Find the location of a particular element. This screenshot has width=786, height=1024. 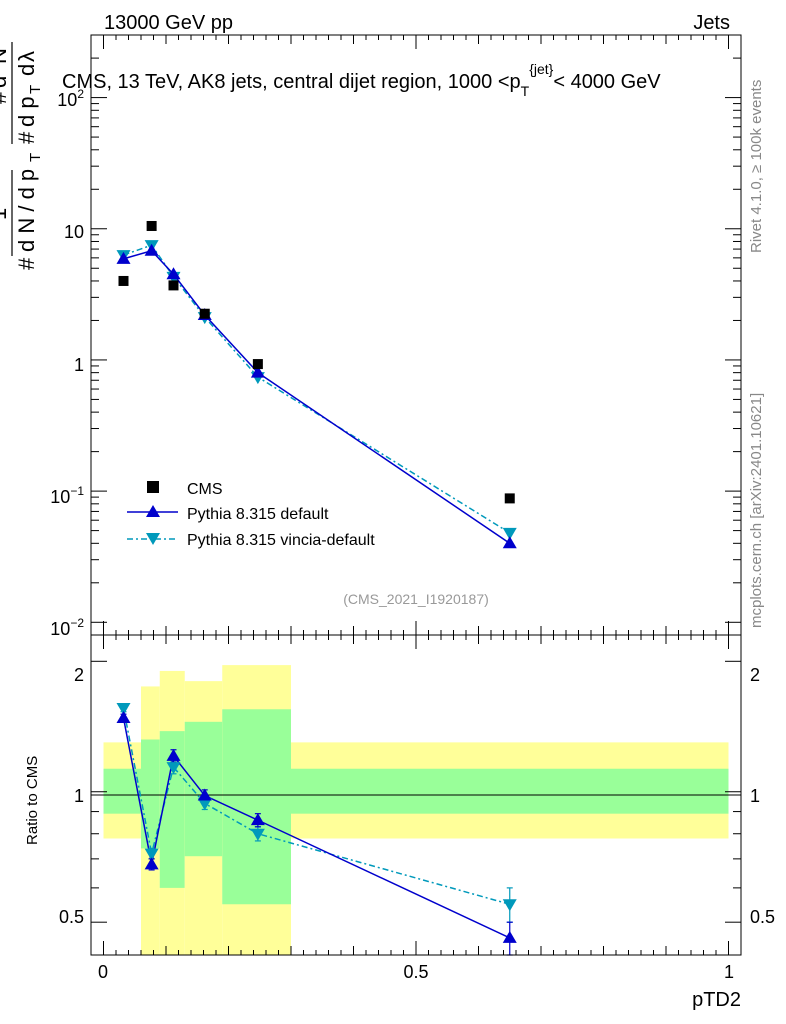

svg-text: N is located at coordinates (5, 56).